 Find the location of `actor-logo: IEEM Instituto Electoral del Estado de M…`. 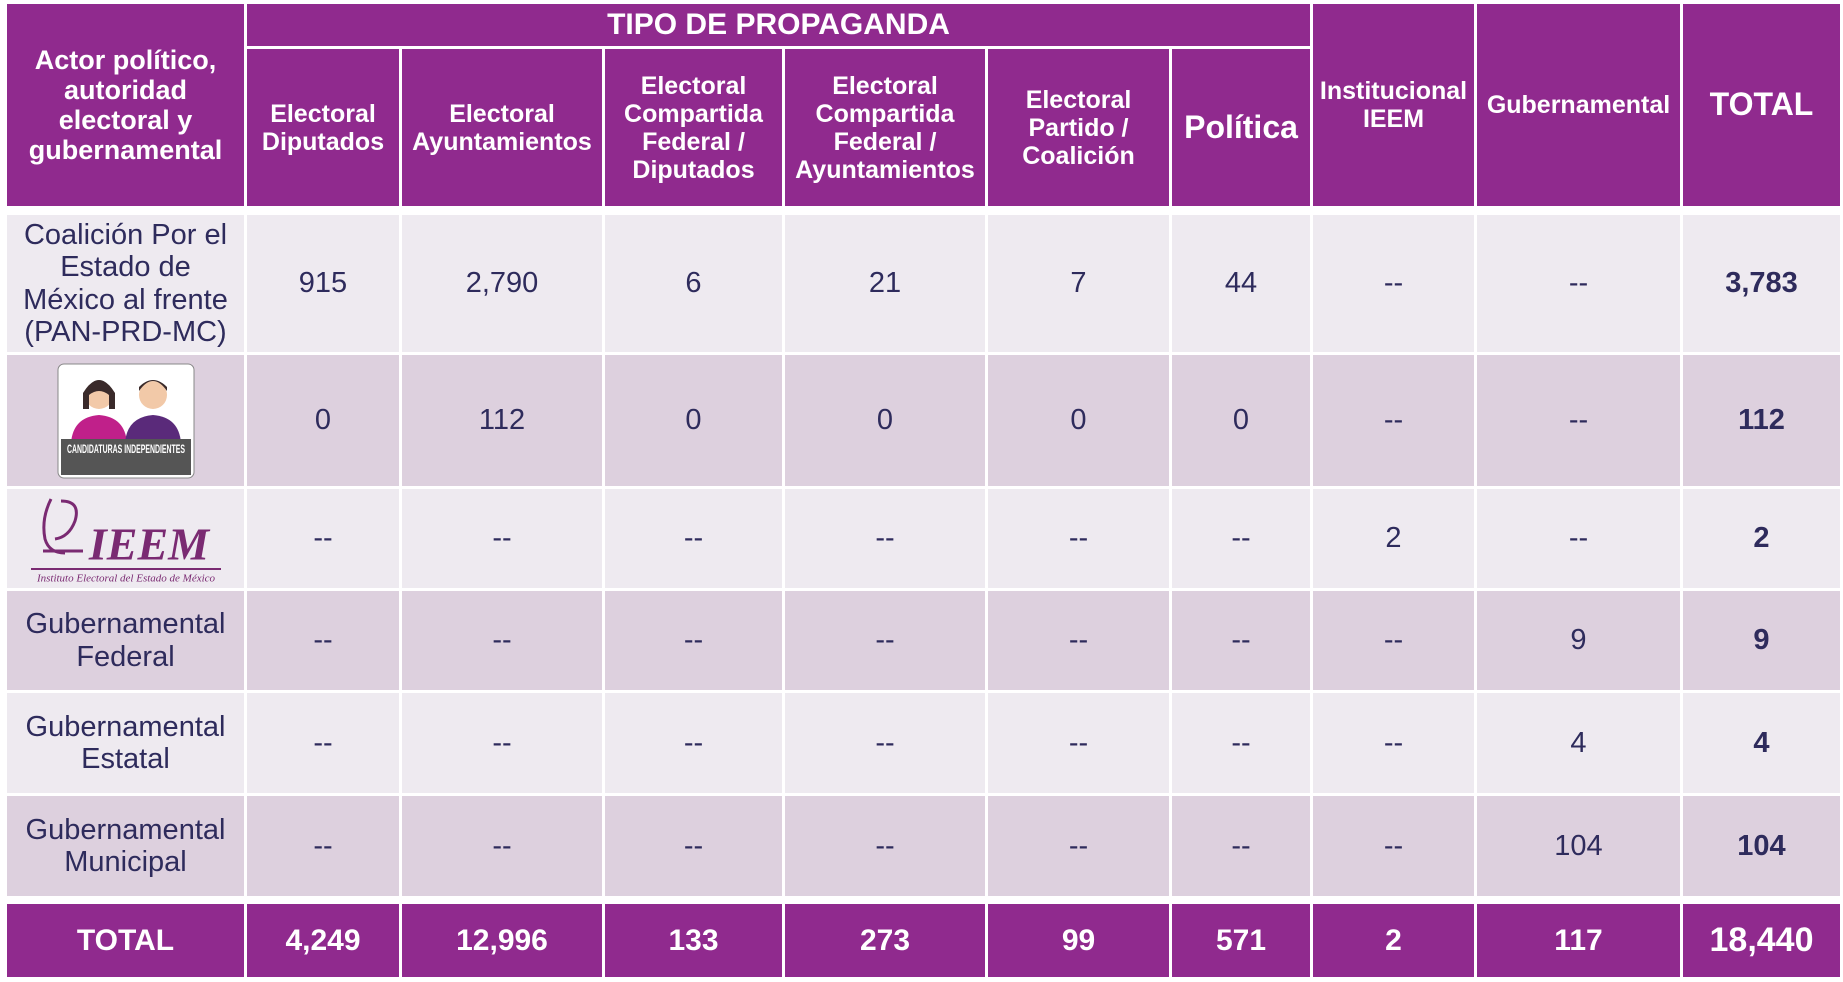

actor-logo: IEEM Instituto Electoral del Estado de M… is located at coordinates (125, 538).